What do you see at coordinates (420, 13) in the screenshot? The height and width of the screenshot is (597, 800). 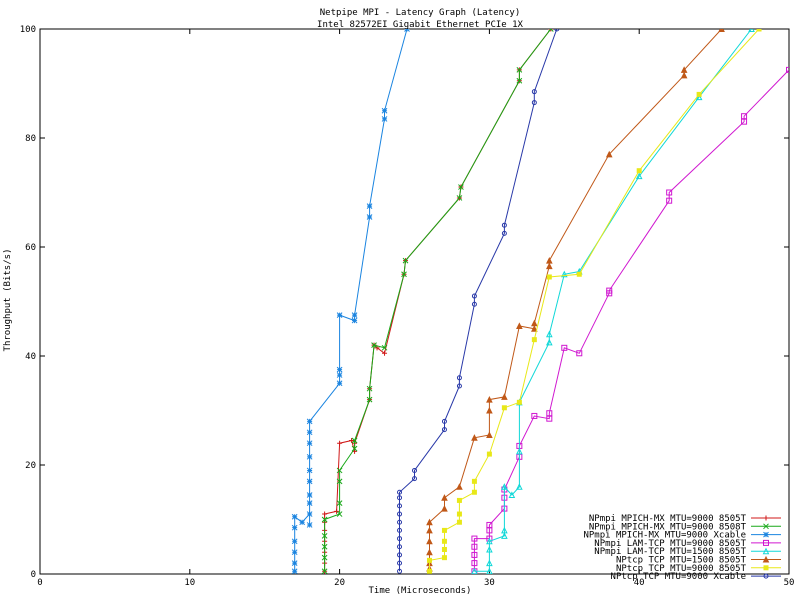 I see `chart-title: Netpipe MPI - Latency Graph (Latency)` at bounding box center [420, 13].